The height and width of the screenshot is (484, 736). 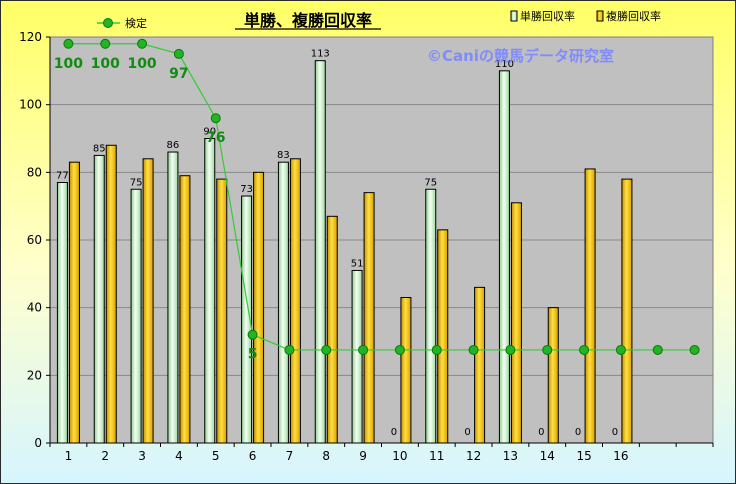 What do you see at coordinates (34, 375) in the screenshot?
I see `y-tick-label: 20` at bounding box center [34, 375].